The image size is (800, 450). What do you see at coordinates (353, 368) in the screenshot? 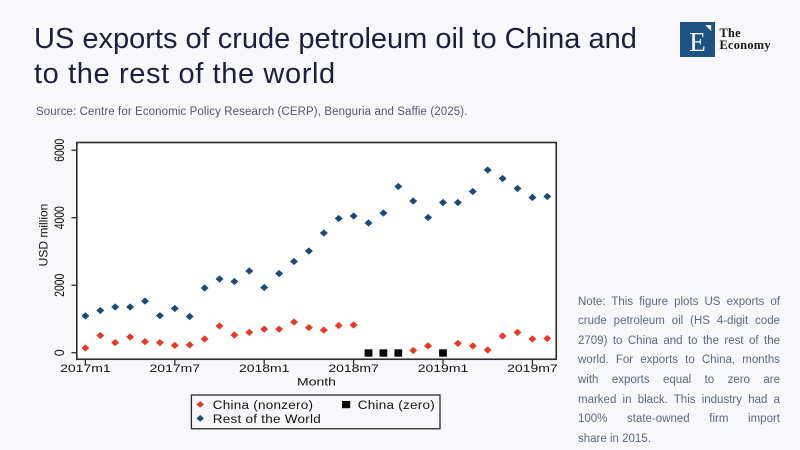
I see `svg-text: 2018m7` at bounding box center [353, 368].